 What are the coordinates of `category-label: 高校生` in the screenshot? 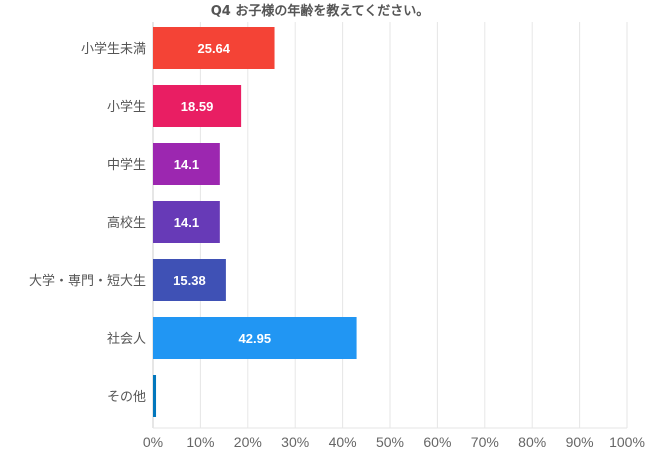 It's located at (126, 223).